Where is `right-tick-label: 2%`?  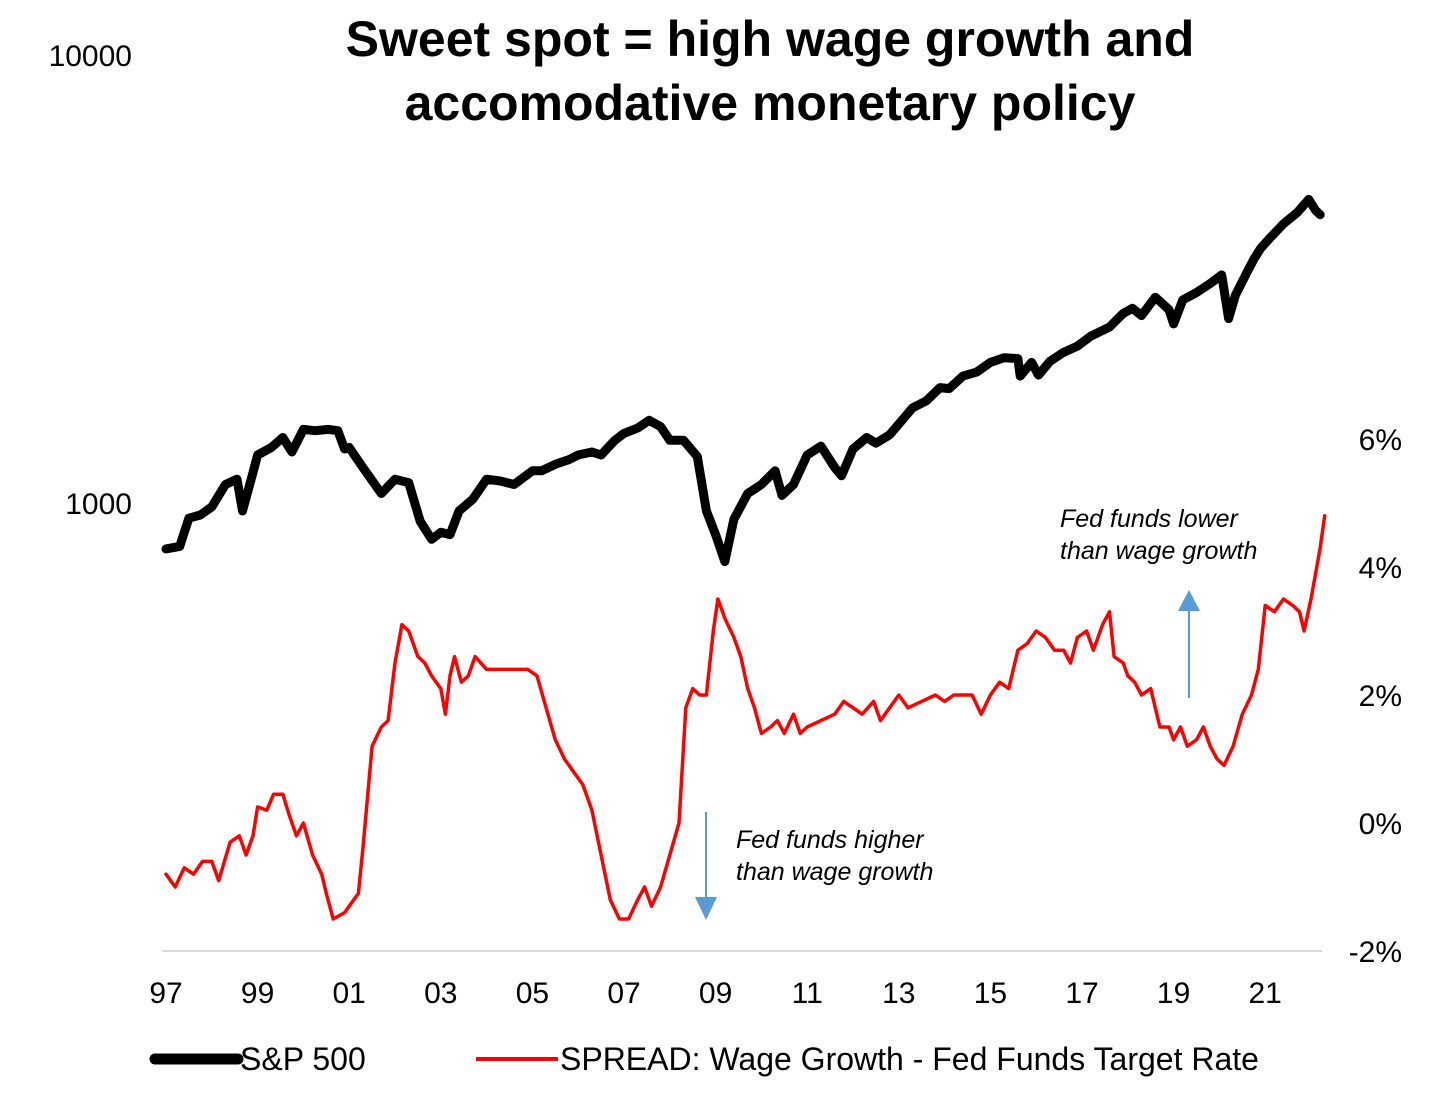
right-tick-label: 2% is located at coordinates (1380, 696).